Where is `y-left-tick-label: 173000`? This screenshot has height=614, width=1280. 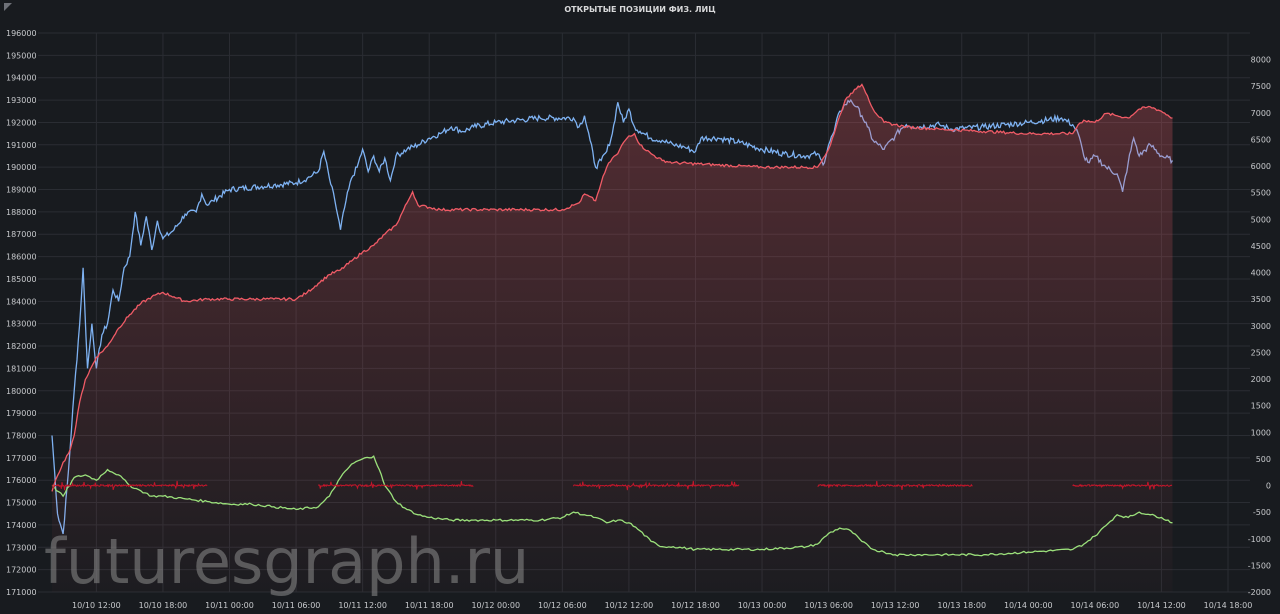
y-left-tick-label: 173000 is located at coordinates (21, 547).